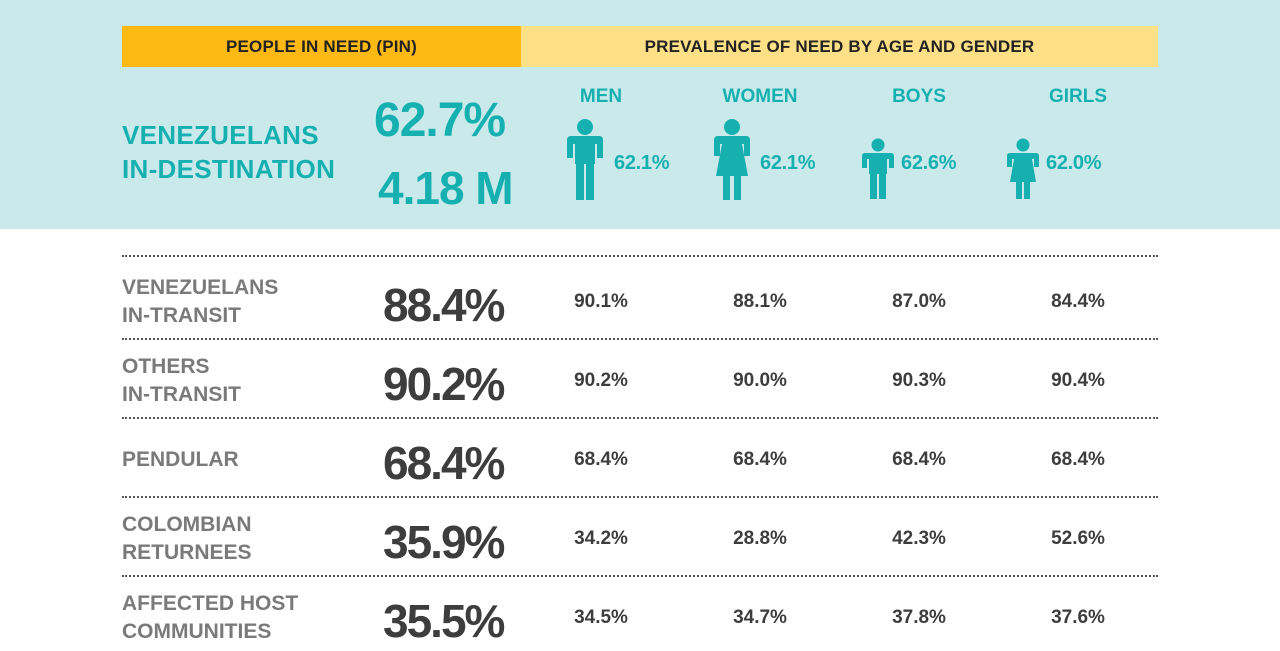 The width and height of the screenshot is (1280, 651). What do you see at coordinates (1074, 163) in the screenshot?
I see `girls-prevalence: 62.0%` at bounding box center [1074, 163].